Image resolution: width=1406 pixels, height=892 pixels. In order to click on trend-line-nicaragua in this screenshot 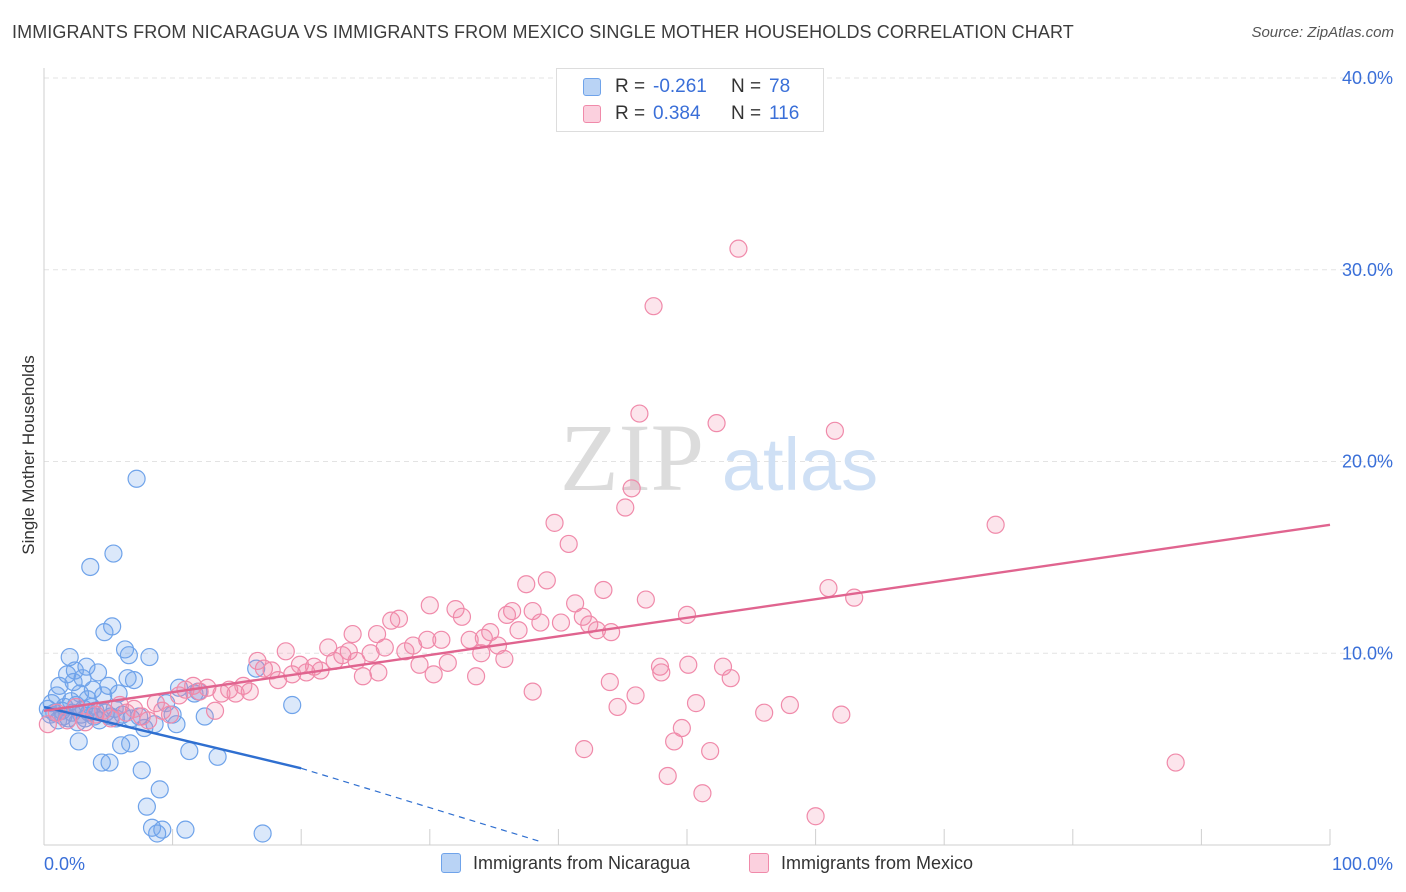, I will do `click(172, 737)`.